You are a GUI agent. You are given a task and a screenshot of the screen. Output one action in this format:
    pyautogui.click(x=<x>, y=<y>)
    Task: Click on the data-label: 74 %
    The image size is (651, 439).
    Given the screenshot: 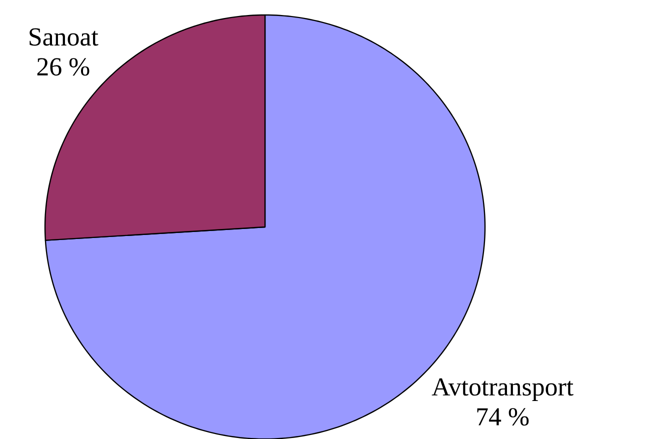 What is the action you would take?
    pyautogui.click(x=503, y=417)
    